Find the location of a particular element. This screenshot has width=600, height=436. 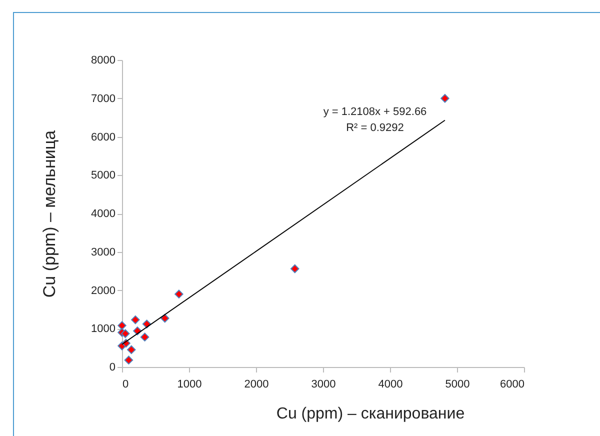

x-tick-label: 4000 is located at coordinates (390, 384).